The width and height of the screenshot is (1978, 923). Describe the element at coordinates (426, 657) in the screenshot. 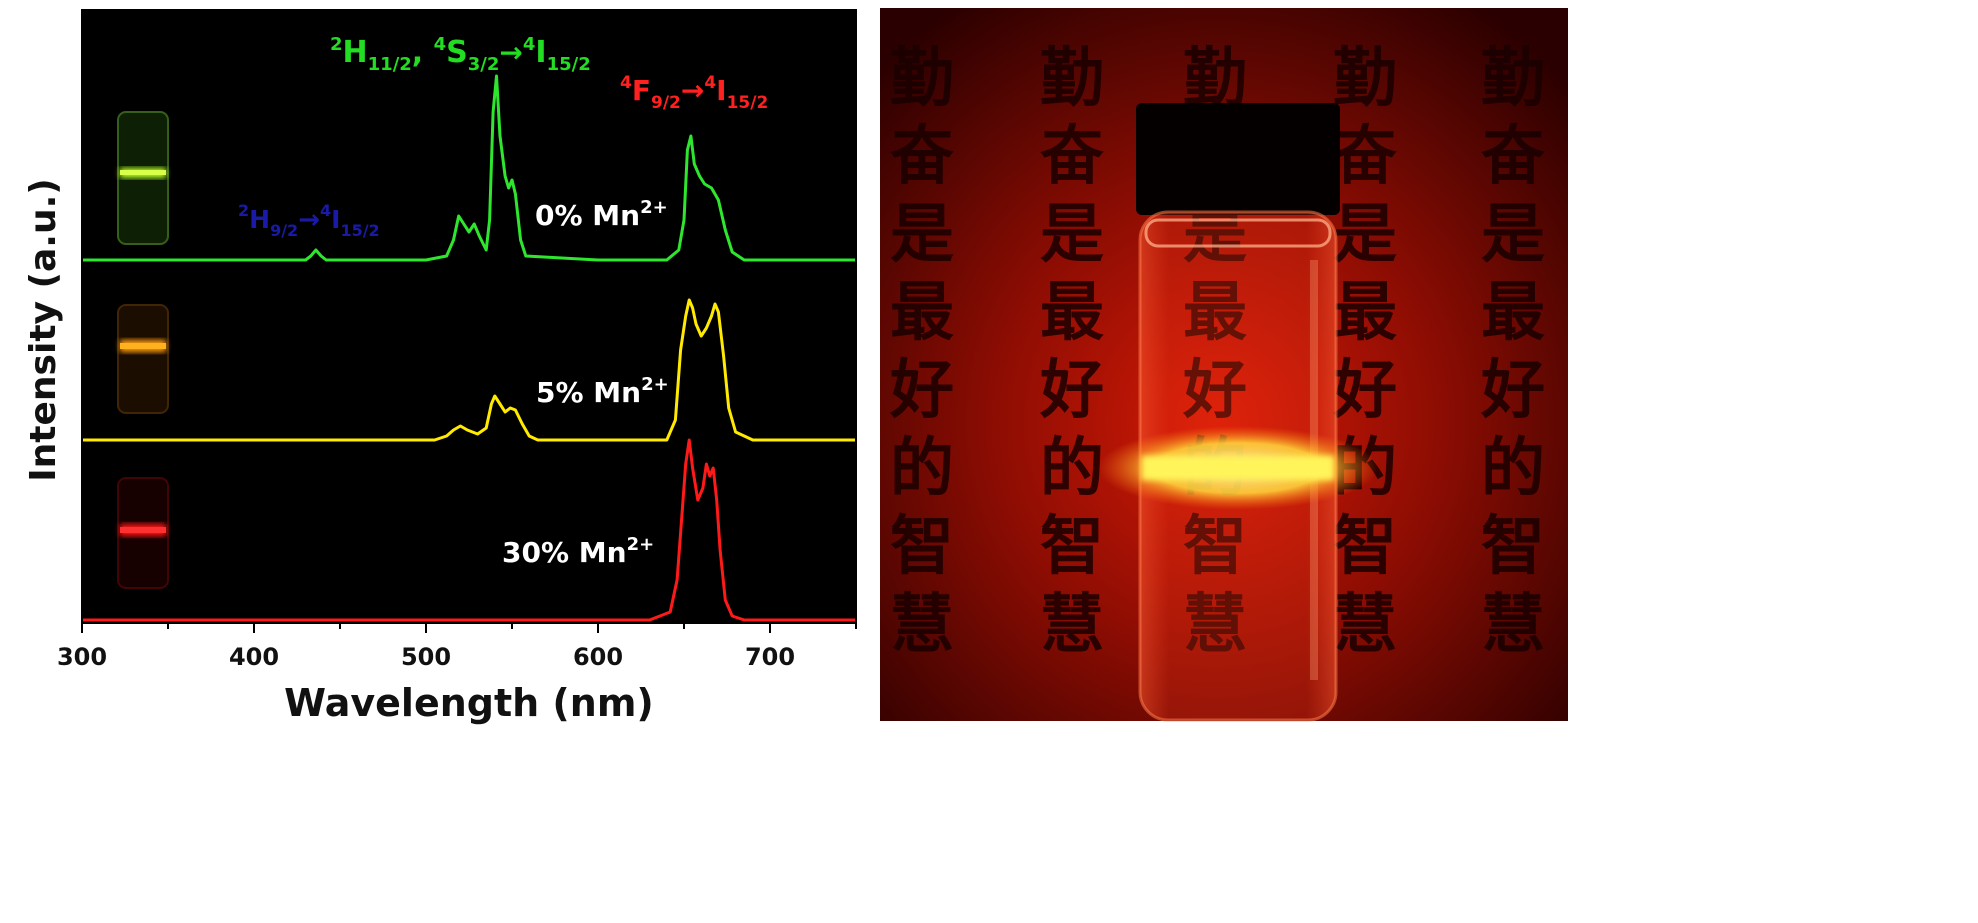

I see `x-tick-label: 500` at that location.